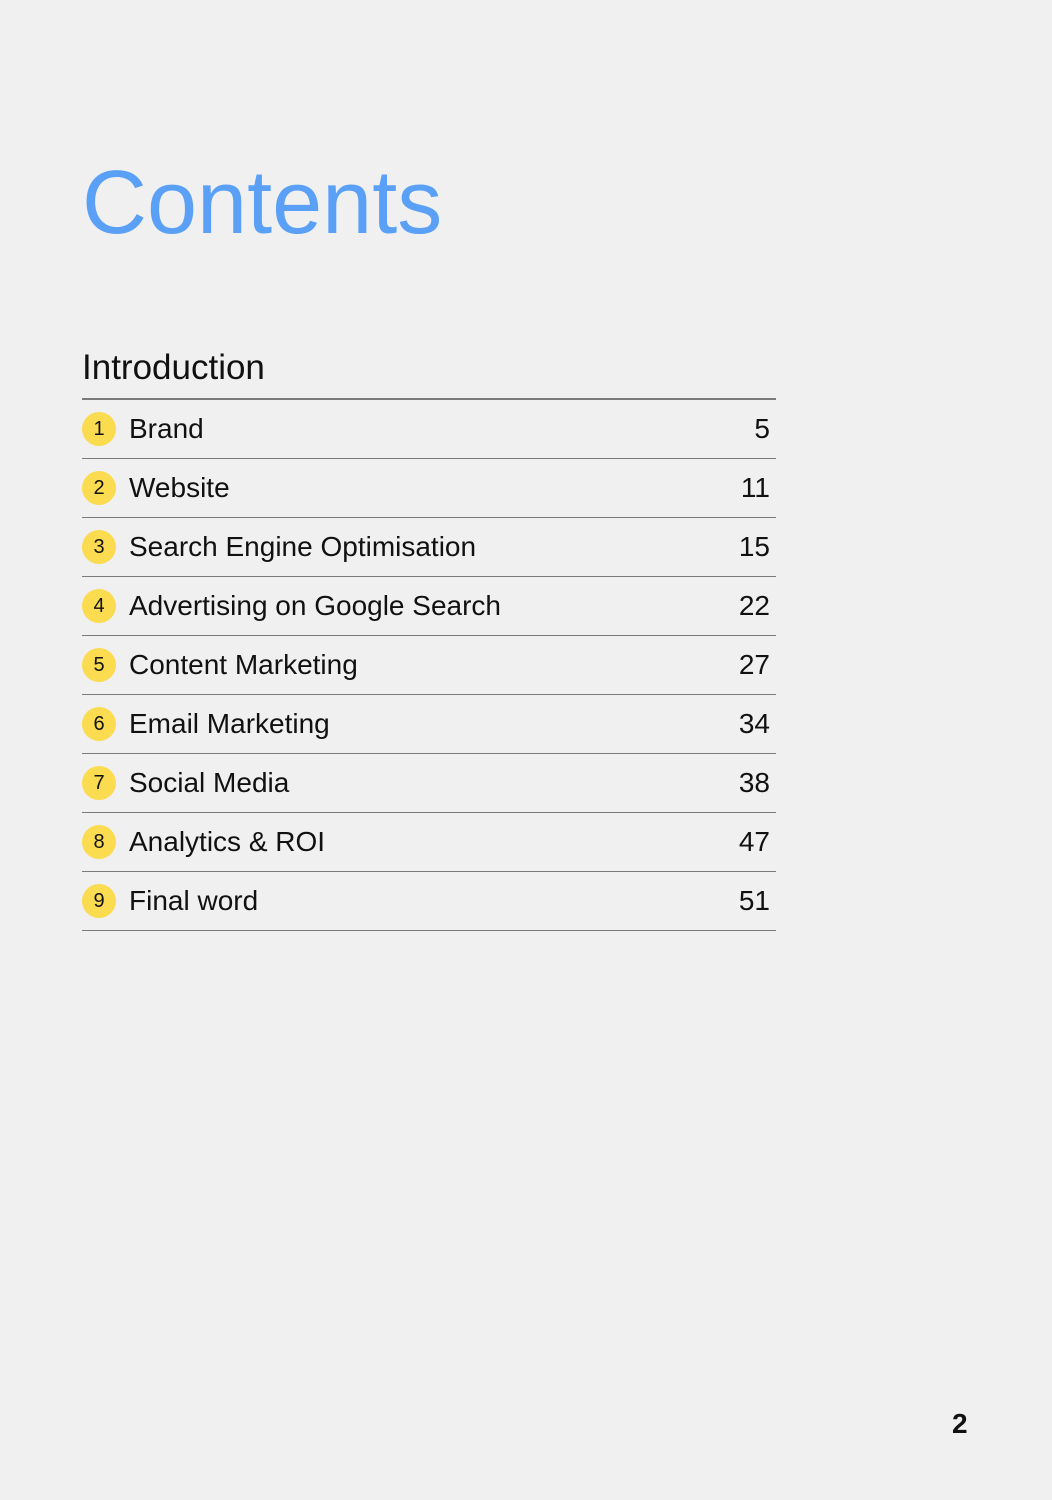 This screenshot has height=1500, width=1052. I want to click on chapter-title: Website, so click(179, 487).